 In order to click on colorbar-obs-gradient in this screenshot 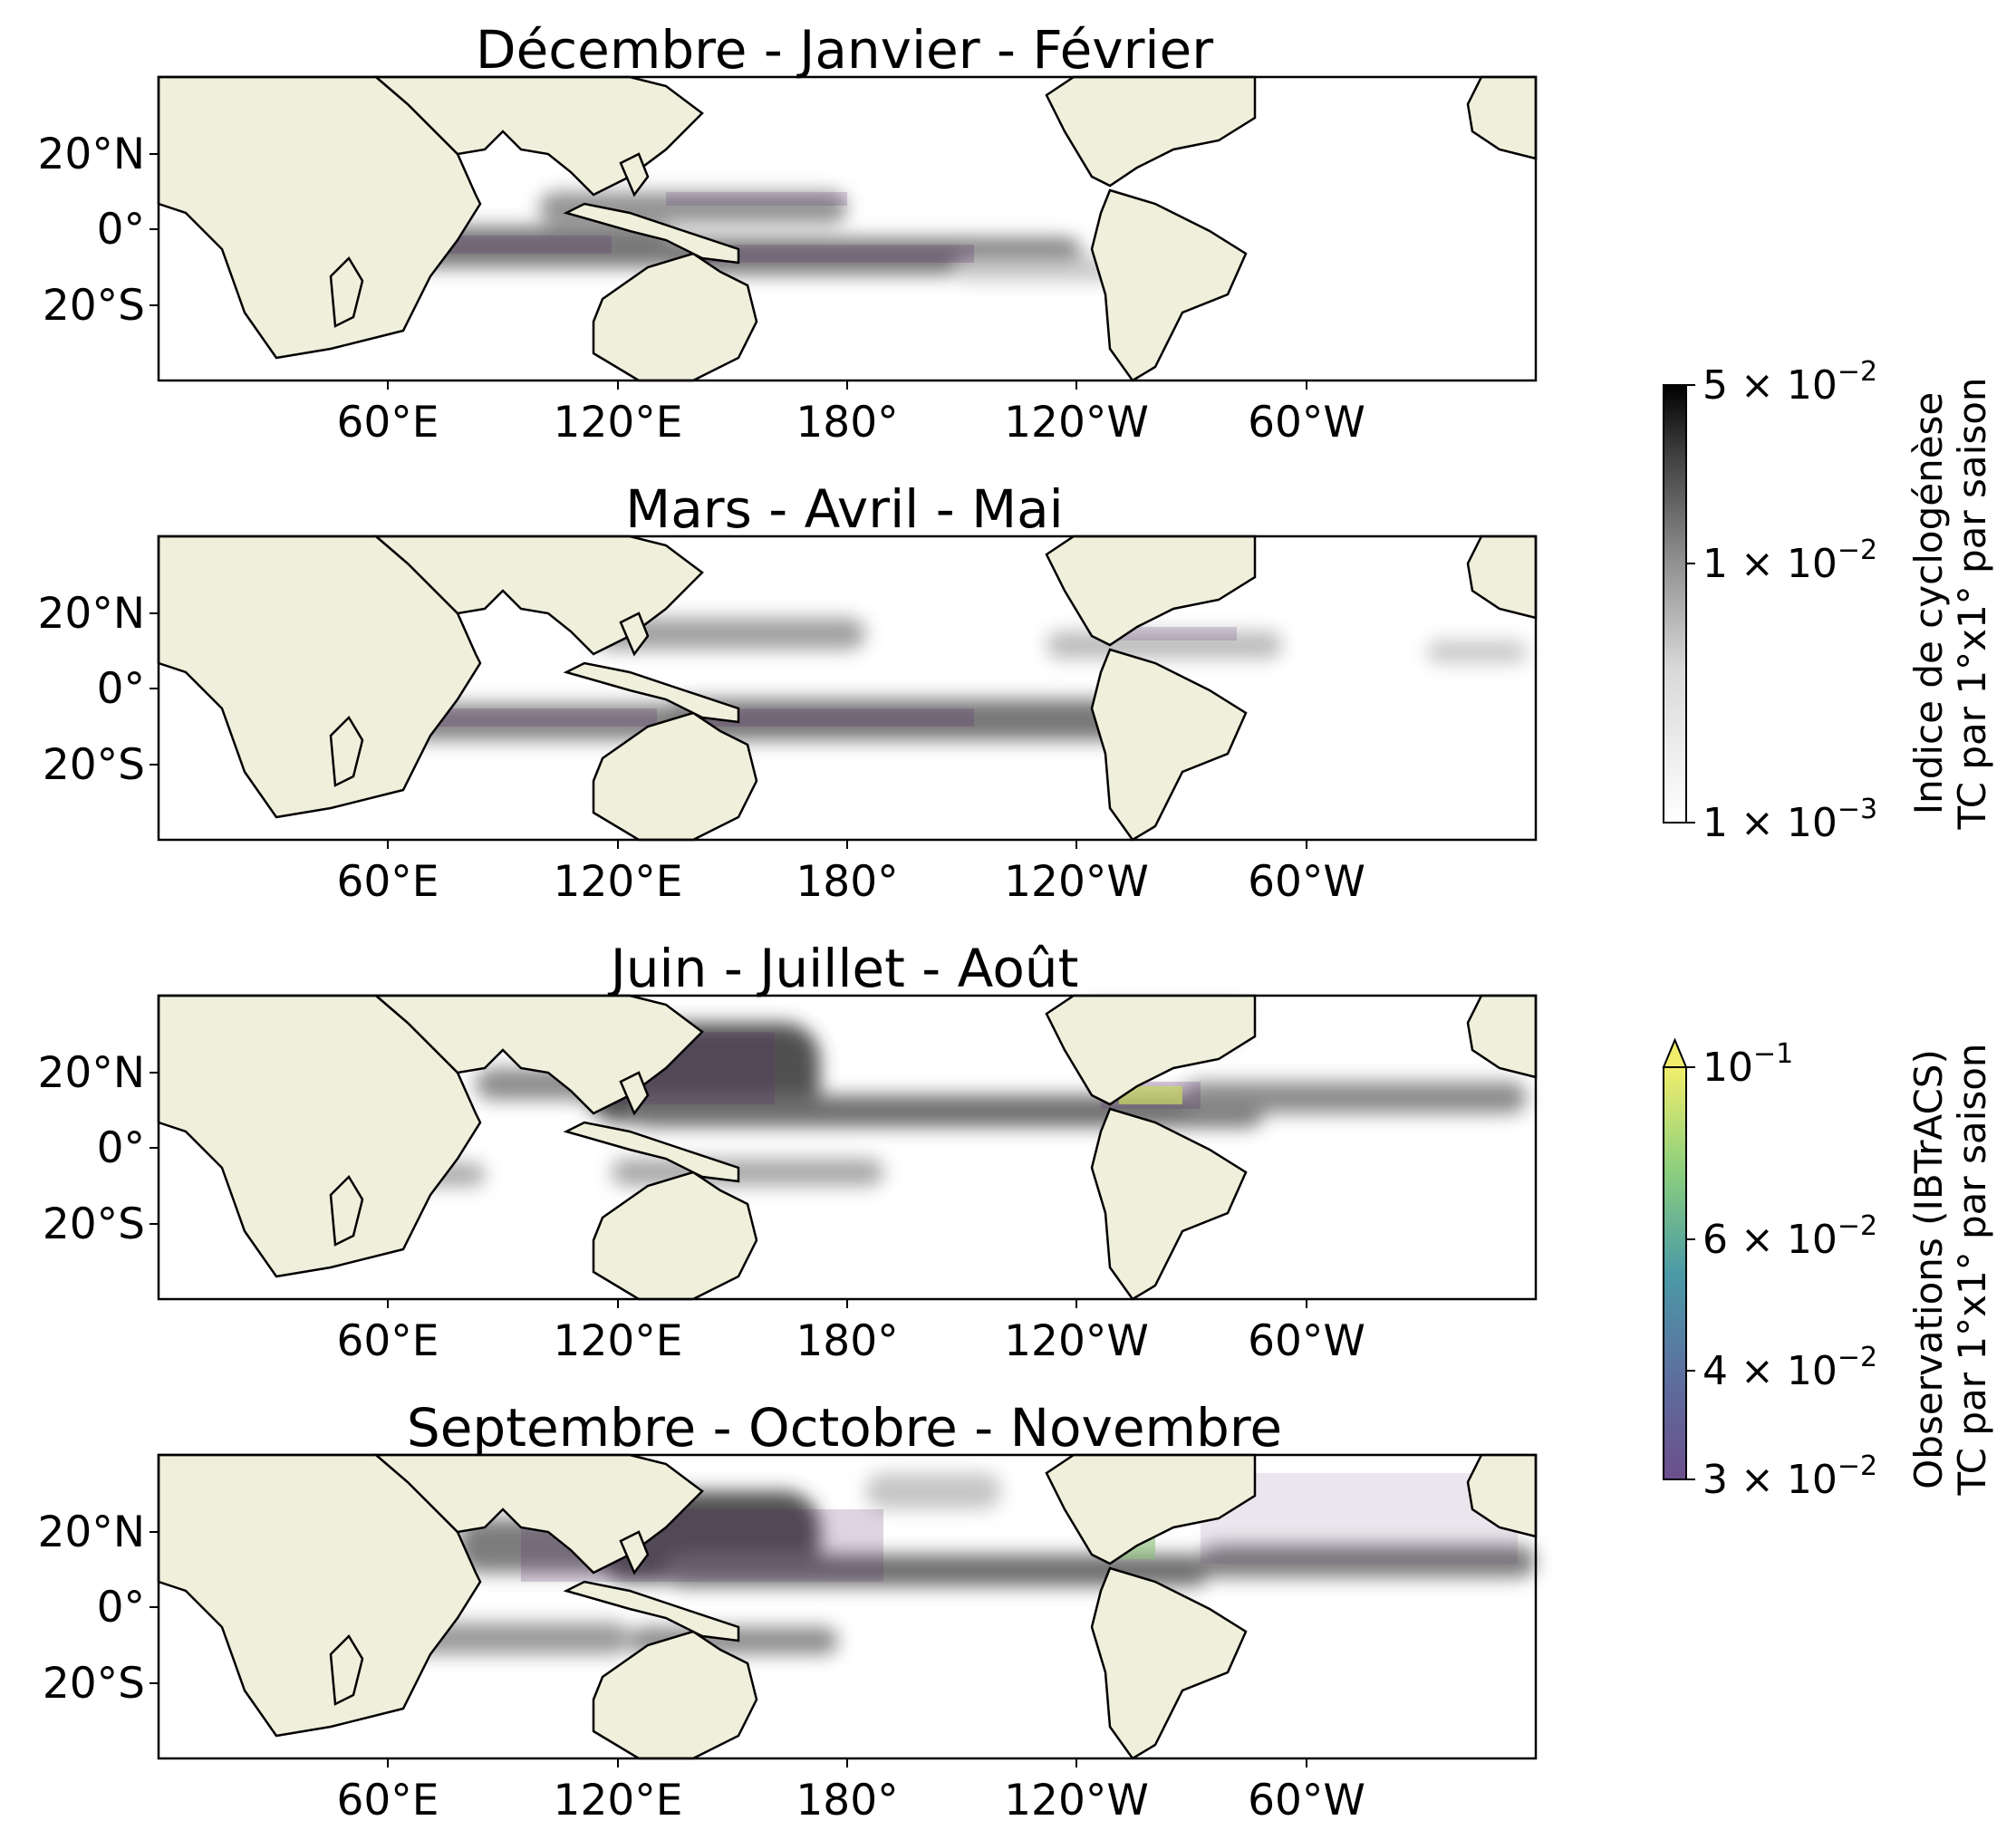, I will do `click(1675, 1273)`.